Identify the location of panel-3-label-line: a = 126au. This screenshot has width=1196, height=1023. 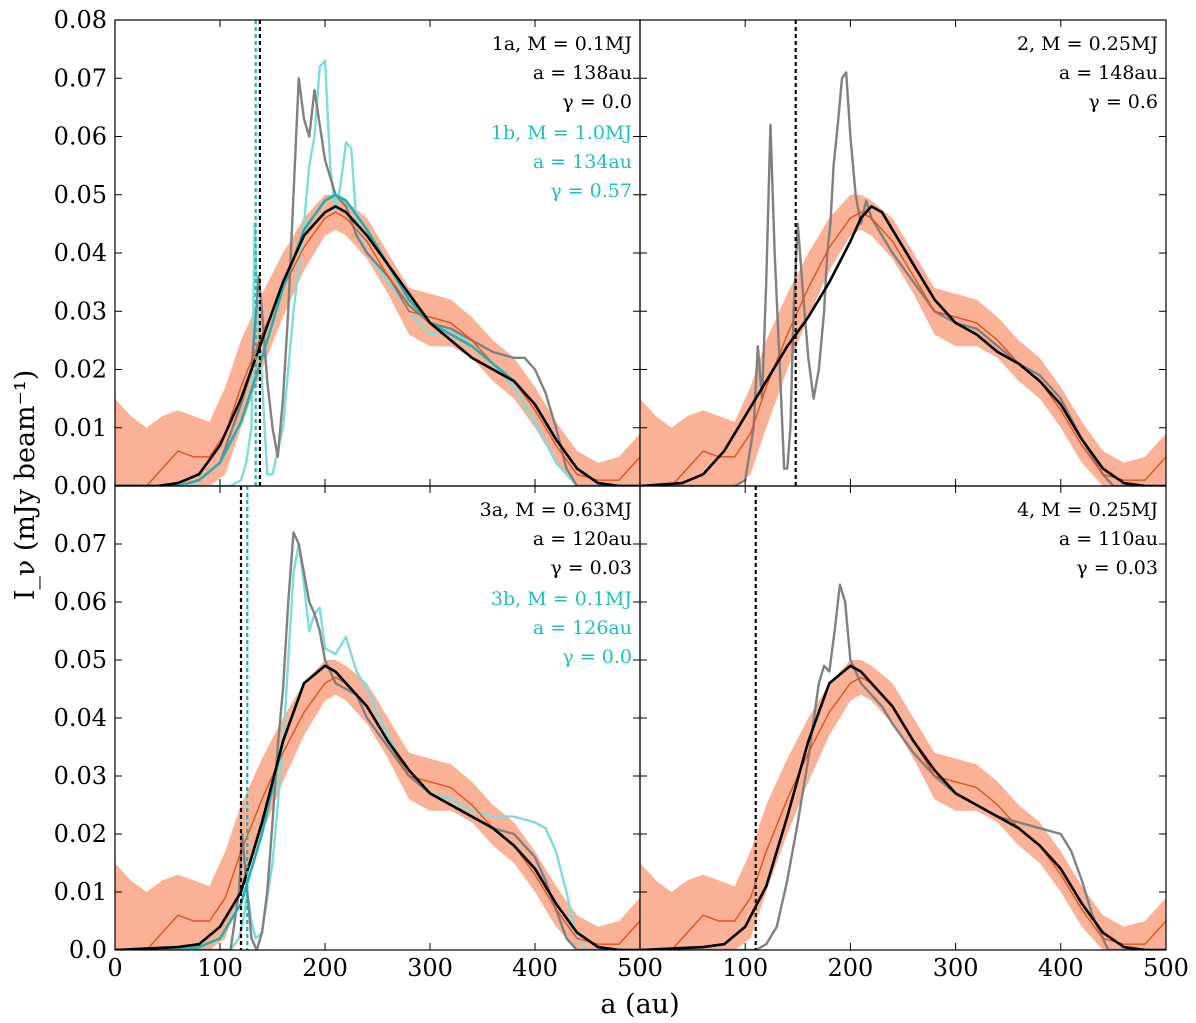
(582, 628).